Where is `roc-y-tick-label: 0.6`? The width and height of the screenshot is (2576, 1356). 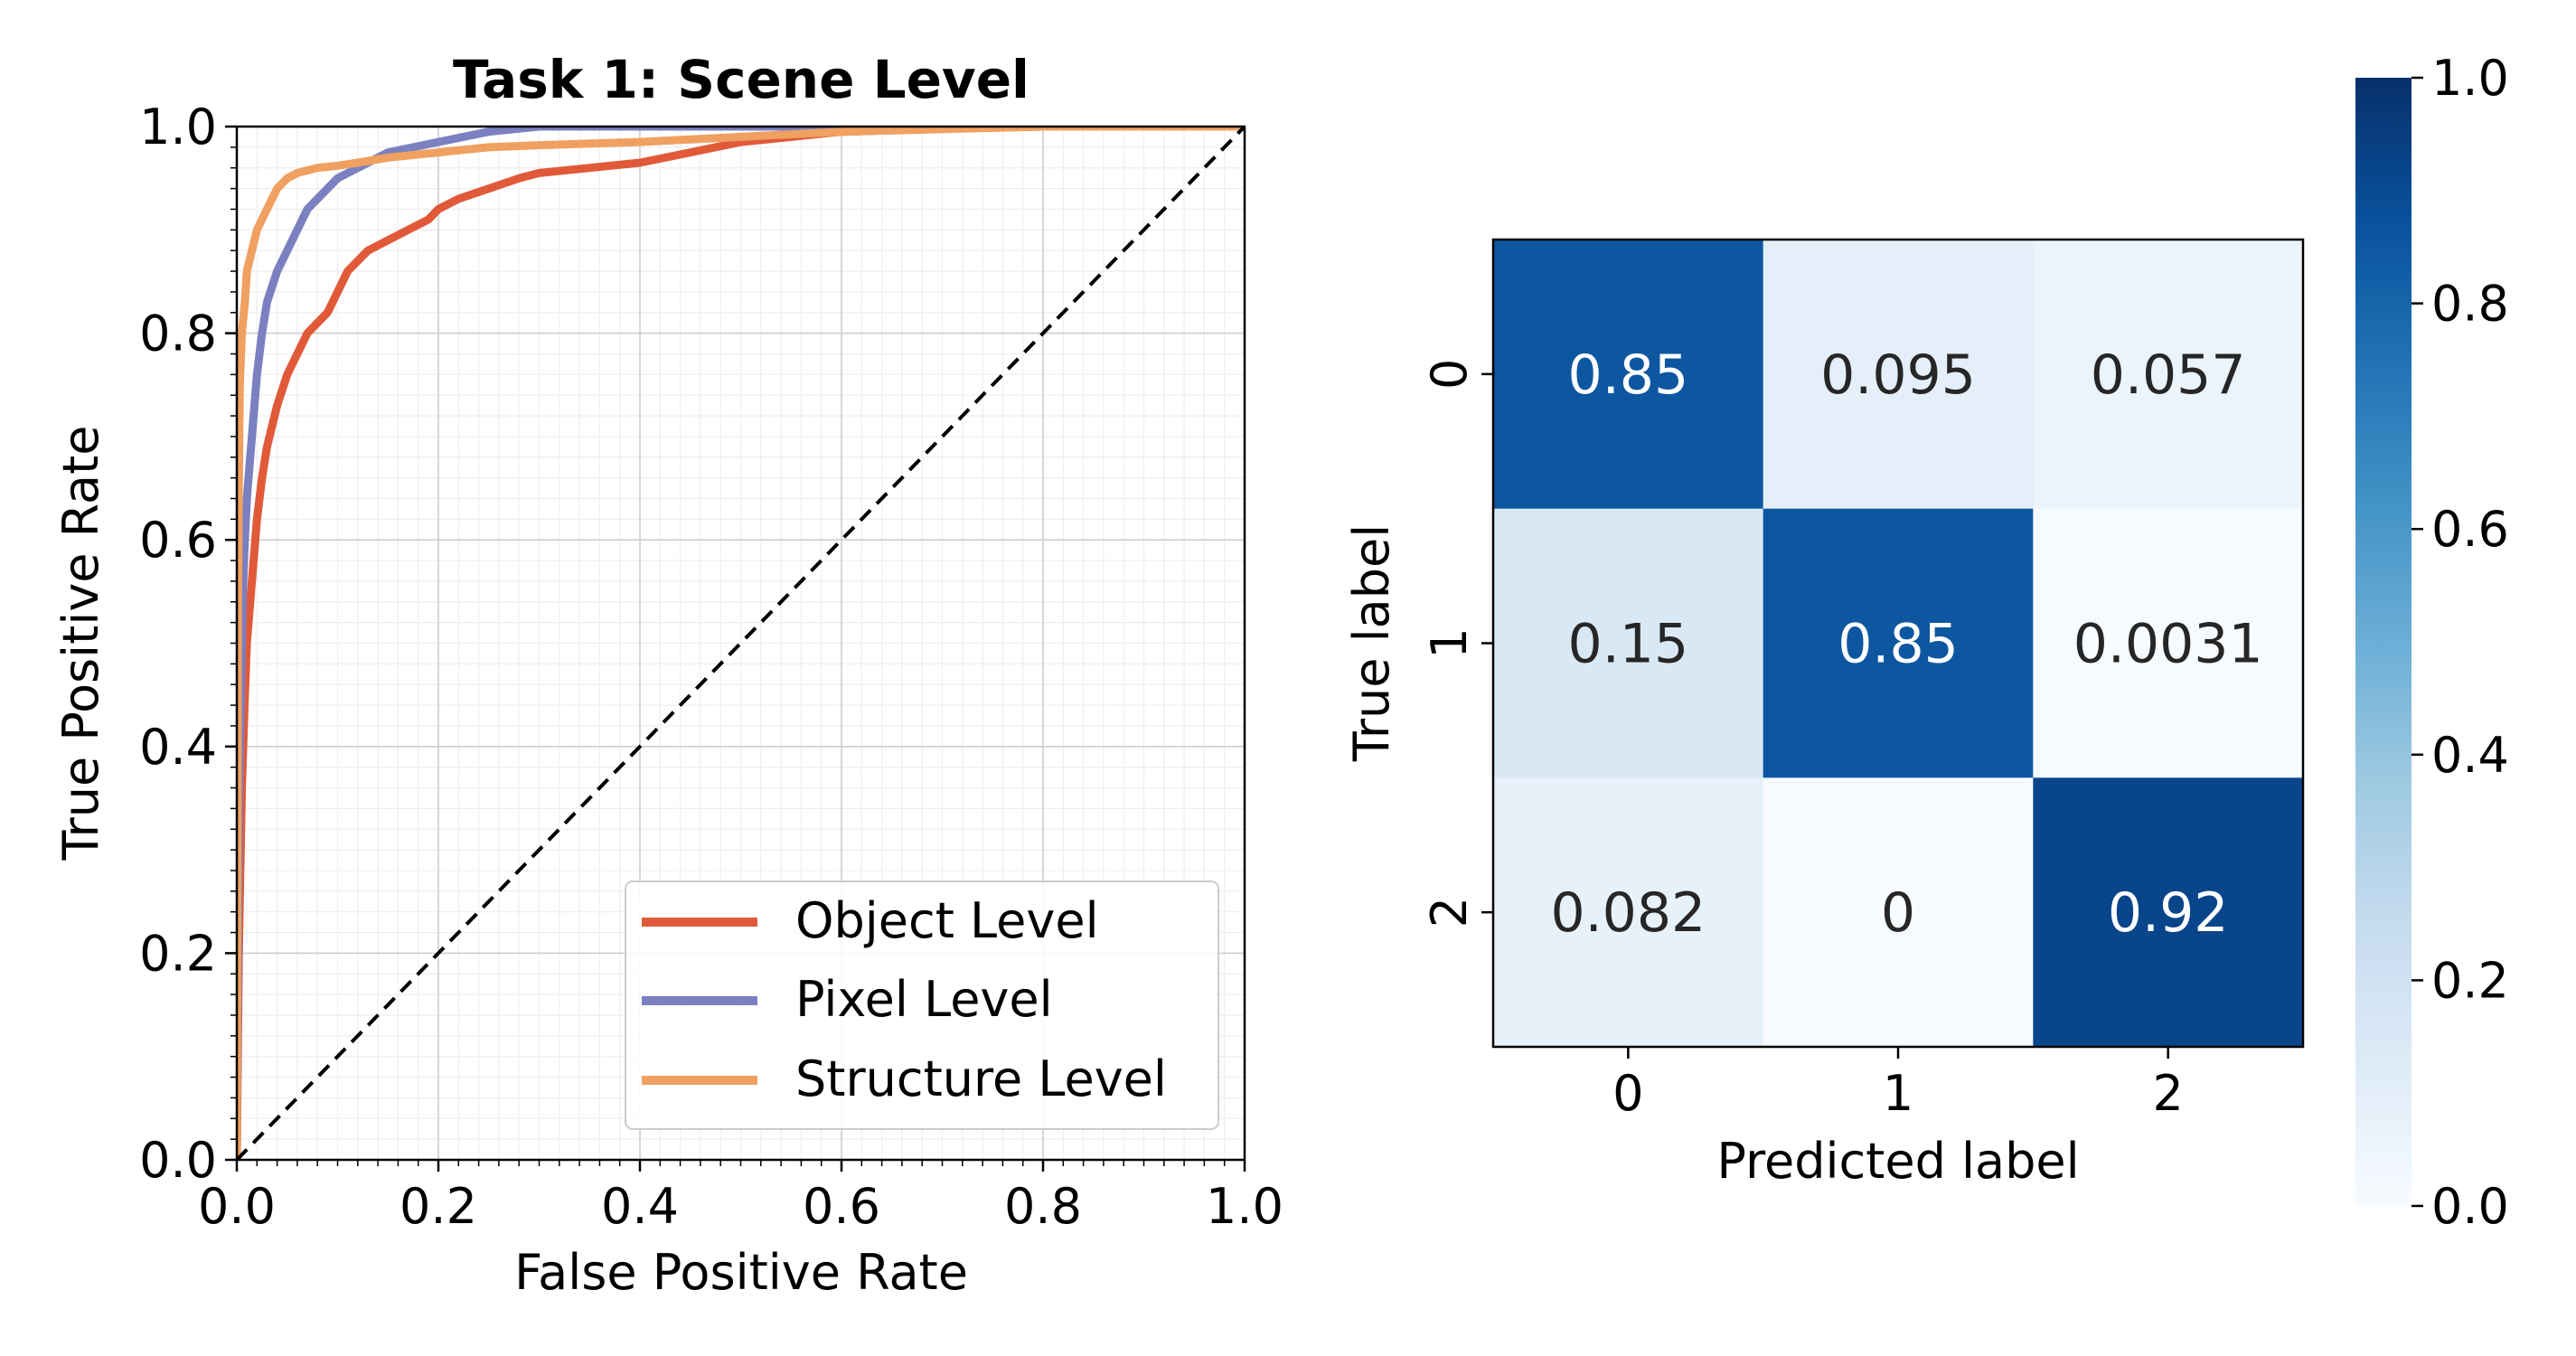
roc-y-tick-label: 0.6 is located at coordinates (178, 540).